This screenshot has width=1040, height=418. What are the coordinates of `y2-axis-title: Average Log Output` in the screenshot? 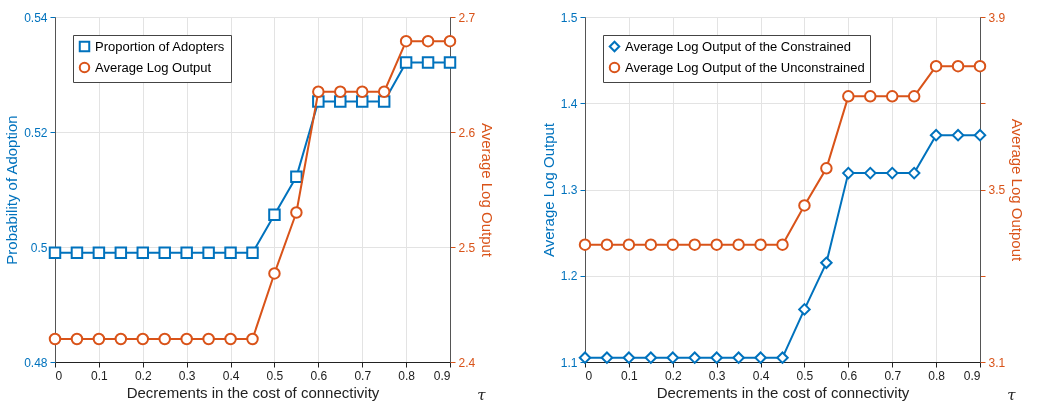 It's located at (488, 190).